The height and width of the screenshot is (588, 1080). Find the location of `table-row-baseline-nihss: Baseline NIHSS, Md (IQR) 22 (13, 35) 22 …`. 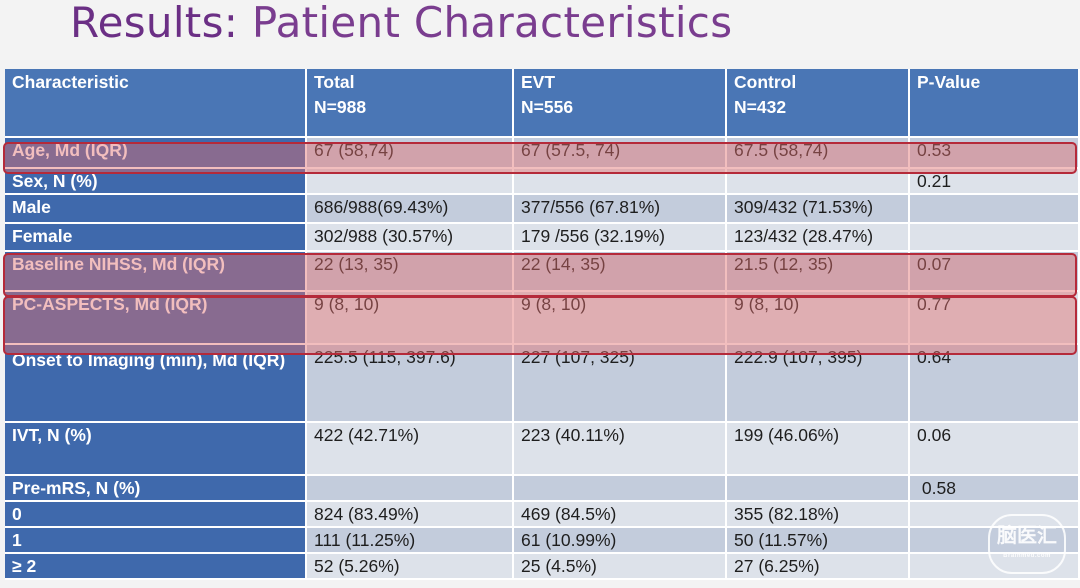

table-row-baseline-nihss: Baseline NIHSS, Md (IQR) 22 (13, 35) 22 … is located at coordinates (542, 271).